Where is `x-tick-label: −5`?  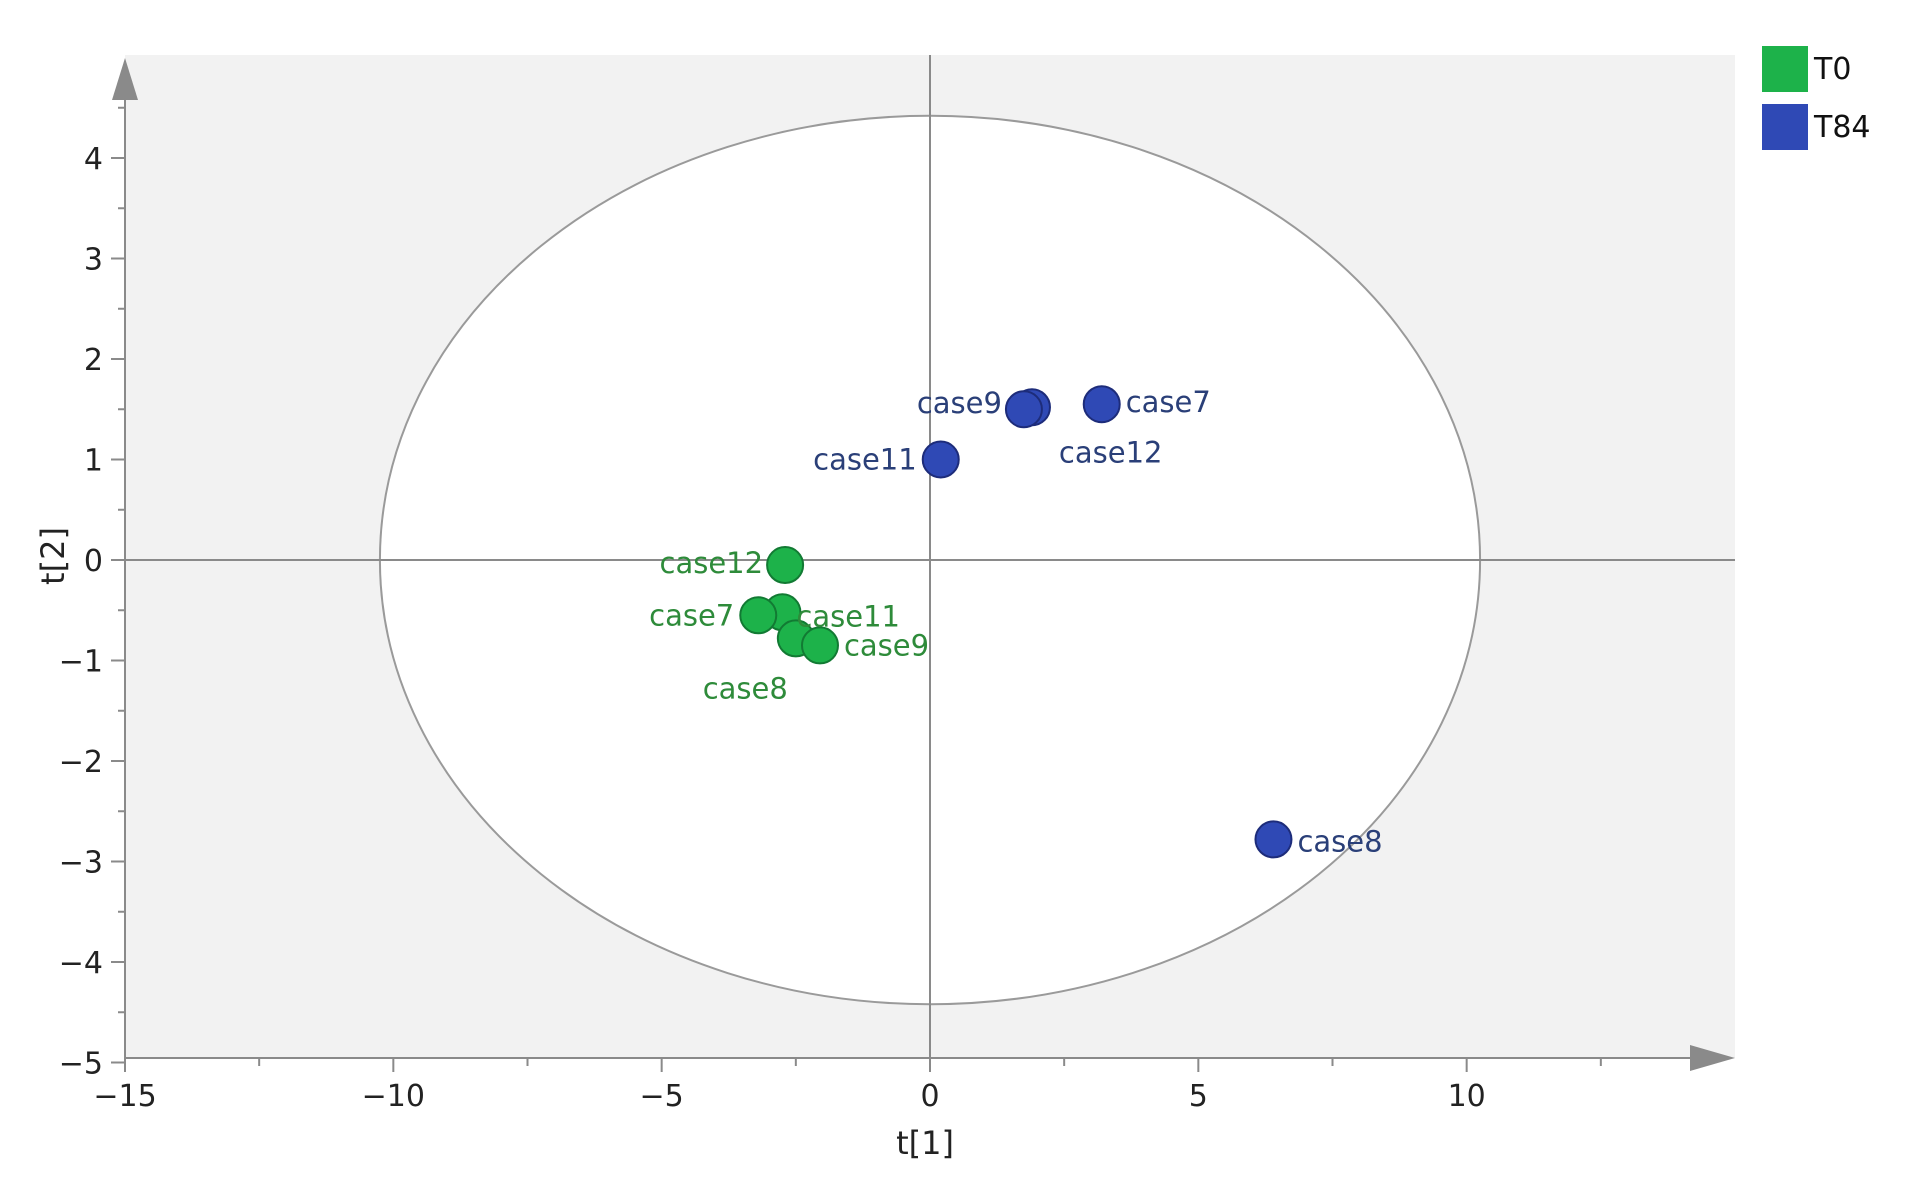
x-tick-label: −5 is located at coordinates (662, 1096).